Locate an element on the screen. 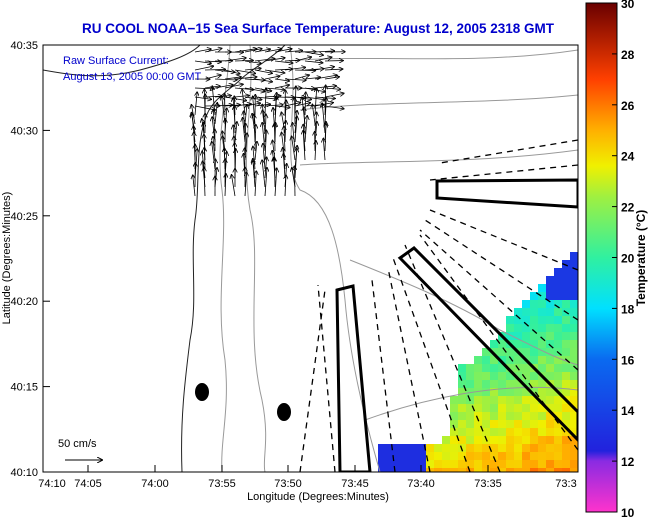 The image size is (651, 518). colorbar-label: Temperature (°C) is located at coordinates (641, 258).